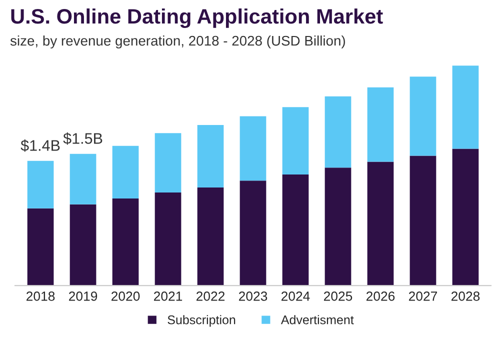  What do you see at coordinates (197, 18) in the screenshot?
I see `chart-title: U.S. Online Dating Application Market` at bounding box center [197, 18].